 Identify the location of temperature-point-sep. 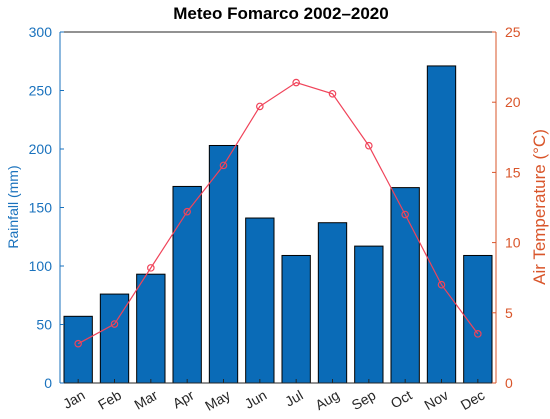
(369, 145).